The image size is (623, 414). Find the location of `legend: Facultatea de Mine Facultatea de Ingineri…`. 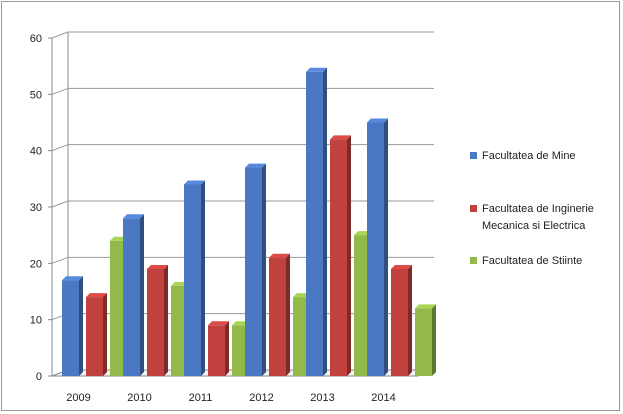

legend: Facultatea de Mine Facultatea de Ingineri… is located at coordinates (532, 208).